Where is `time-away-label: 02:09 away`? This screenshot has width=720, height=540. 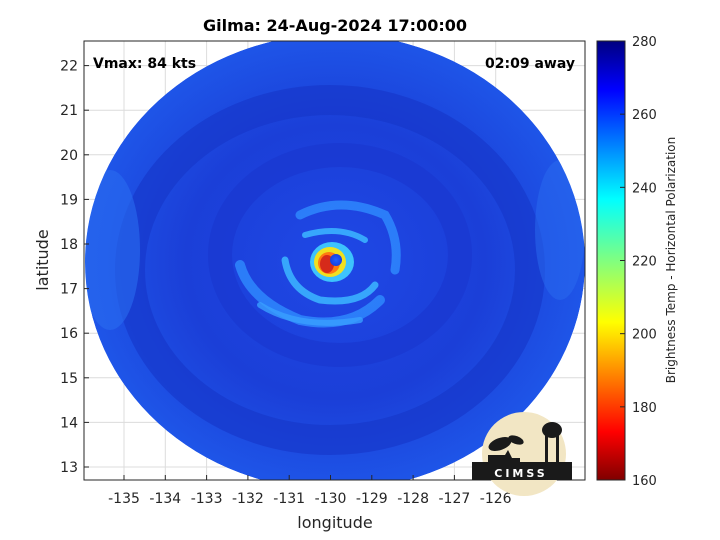 time-away-label: 02:09 away is located at coordinates (530, 64).